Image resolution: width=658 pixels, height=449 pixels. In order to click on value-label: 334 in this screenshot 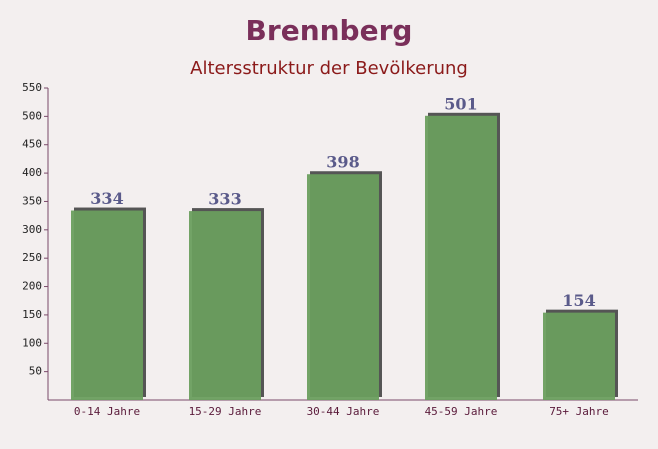, I will do `click(106, 198)`.